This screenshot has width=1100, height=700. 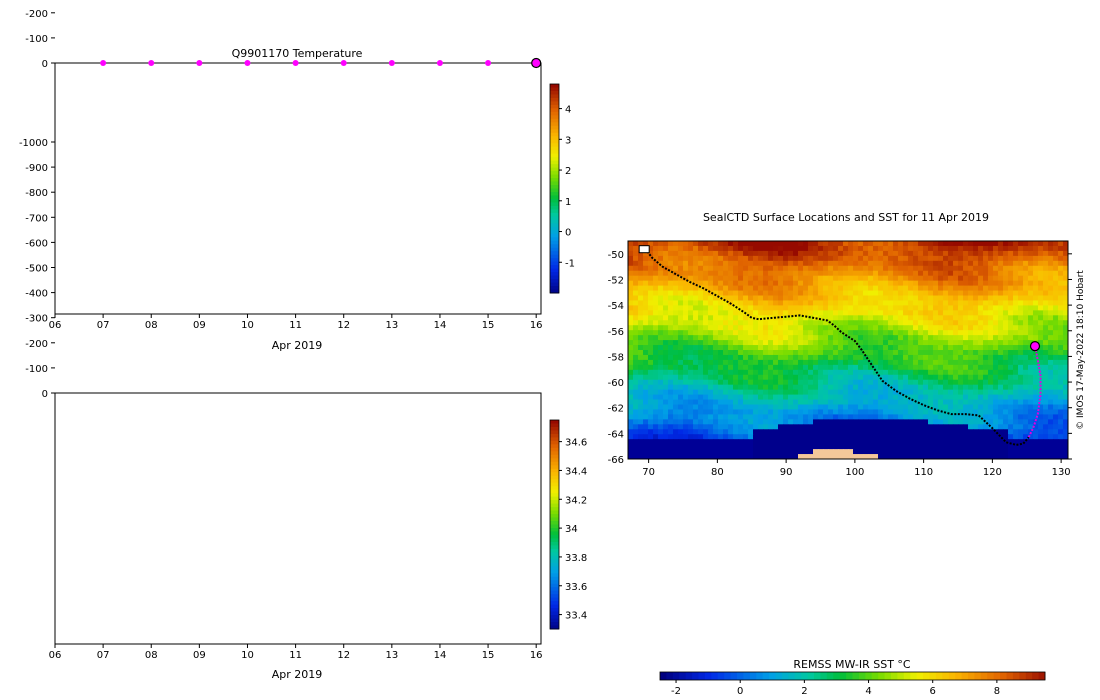 I want to click on y-tick-label: -900, so click(x=36, y=168).